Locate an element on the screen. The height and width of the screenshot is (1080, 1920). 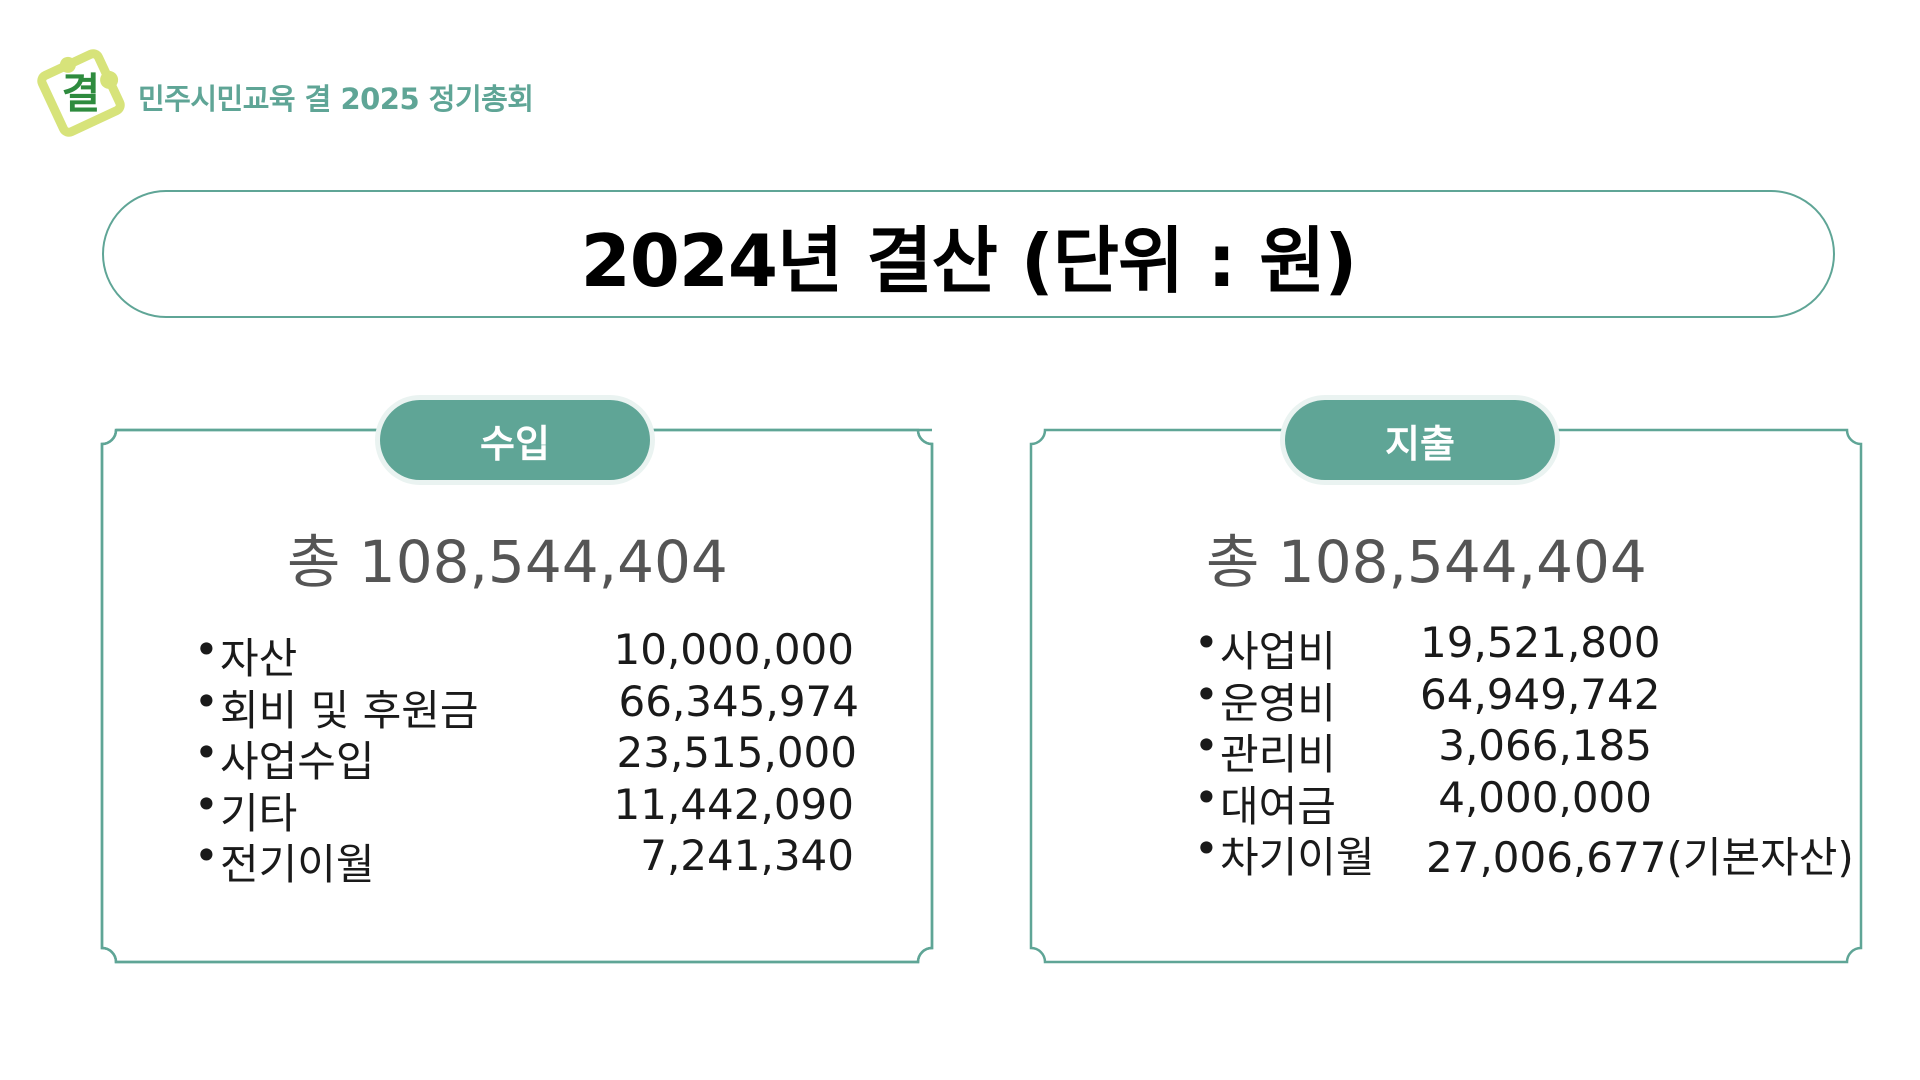
tab-income: 수입 is located at coordinates (515, 440).